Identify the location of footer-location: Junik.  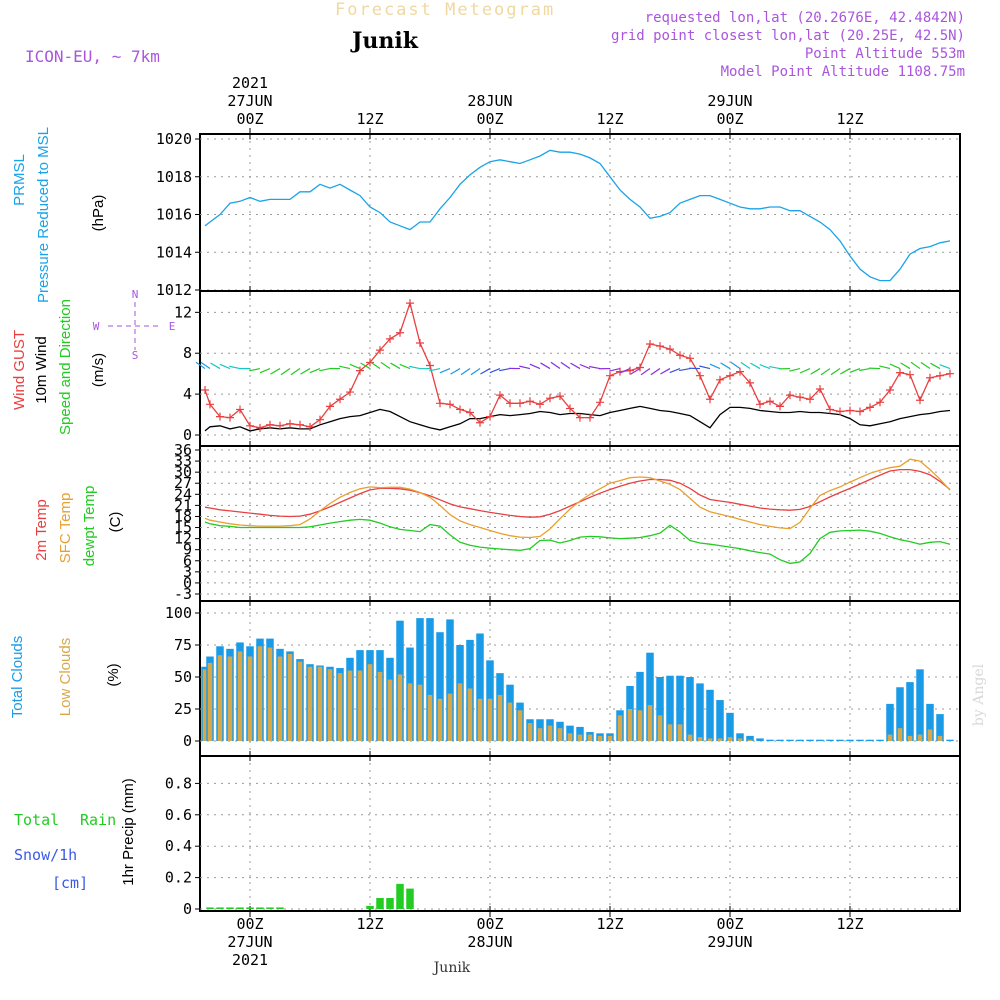
(451, 968).